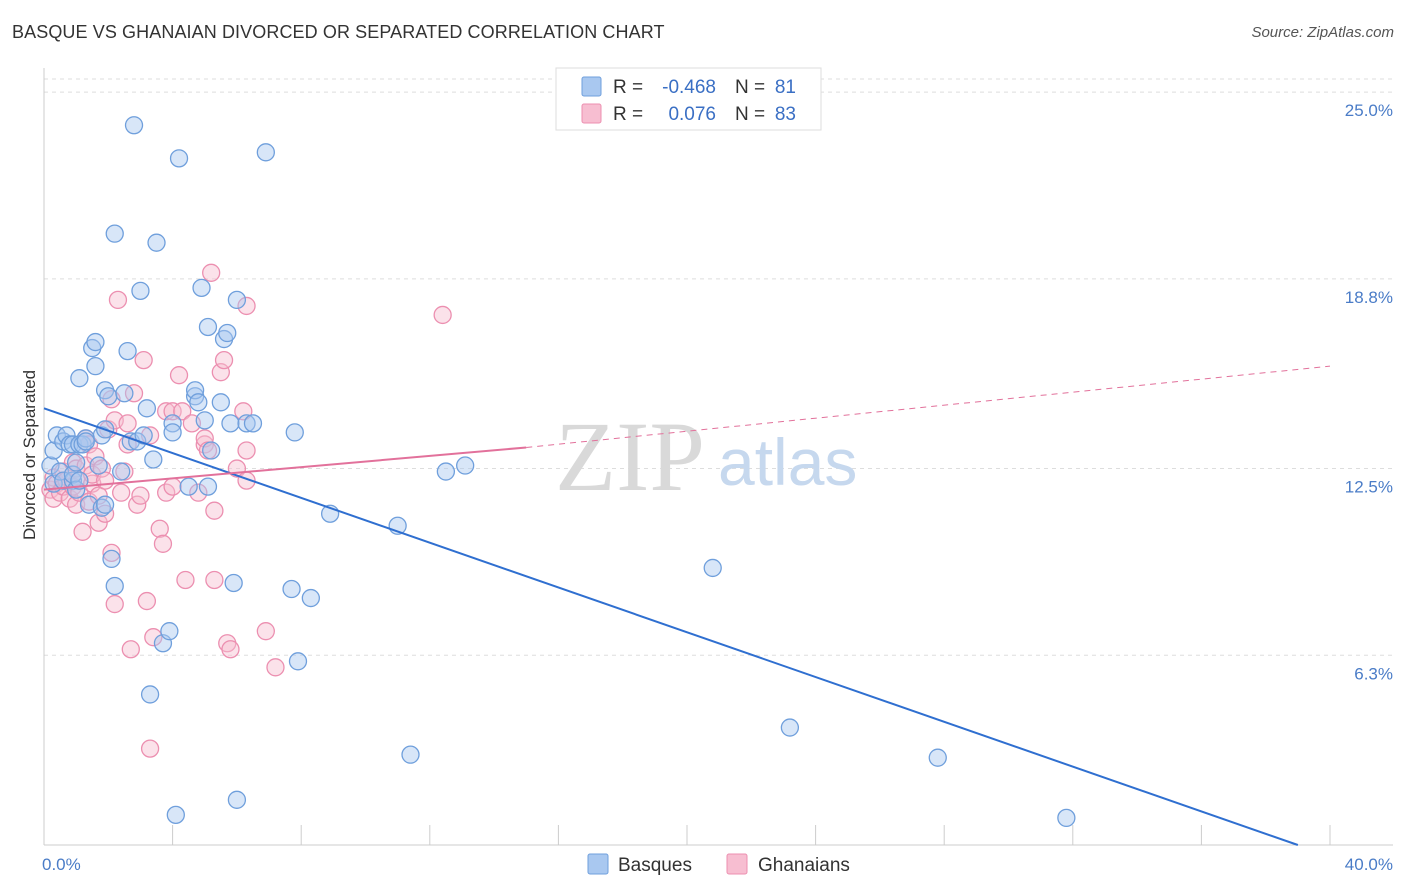  I want to click on legend-n-label-basques: N =, so click(750, 87).